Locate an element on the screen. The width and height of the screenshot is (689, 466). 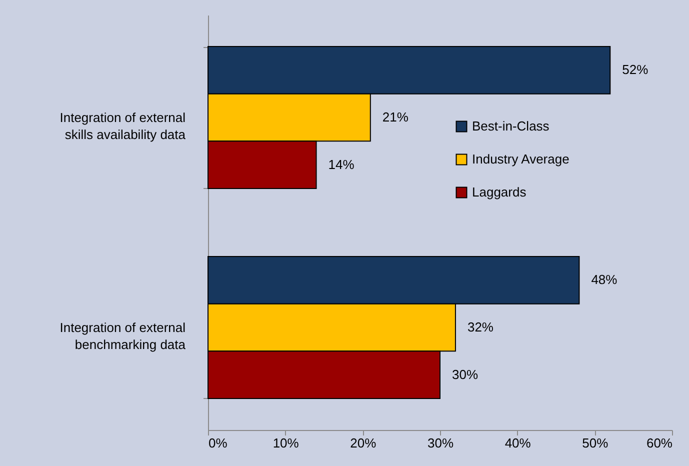
data-label: 30% is located at coordinates (465, 374).